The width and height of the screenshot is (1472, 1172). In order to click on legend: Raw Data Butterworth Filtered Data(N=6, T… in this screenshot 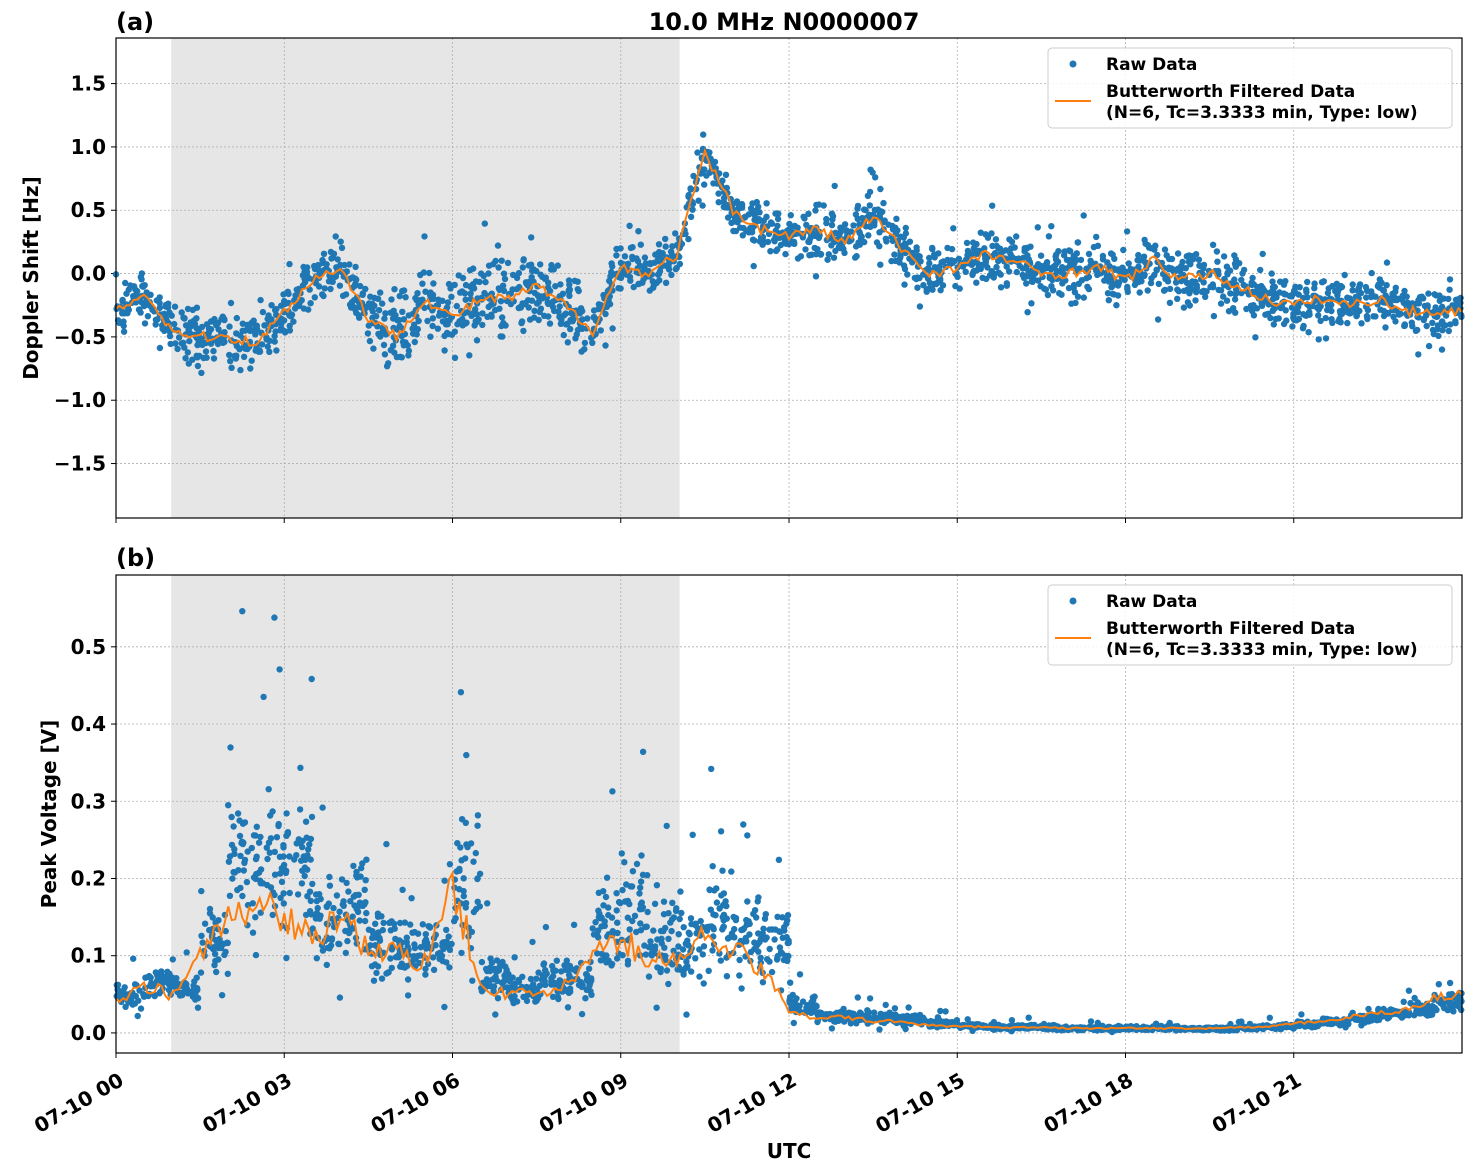, I will do `click(1250, 625)`.